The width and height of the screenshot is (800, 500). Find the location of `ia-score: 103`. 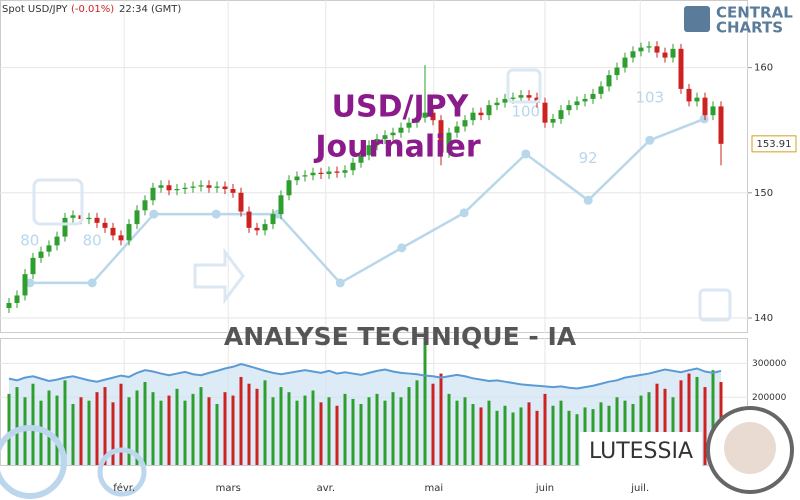

ia-score: 103 is located at coordinates (649, 98).